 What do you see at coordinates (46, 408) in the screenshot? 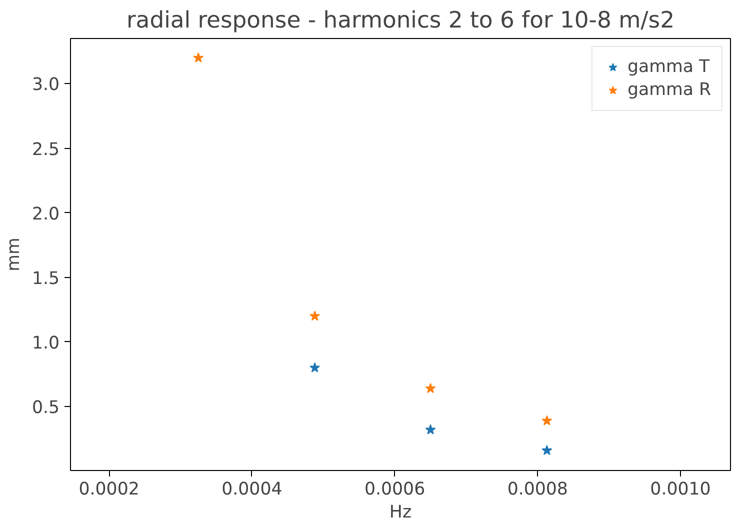
I see `y-tick-label: 0.5` at bounding box center [46, 408].